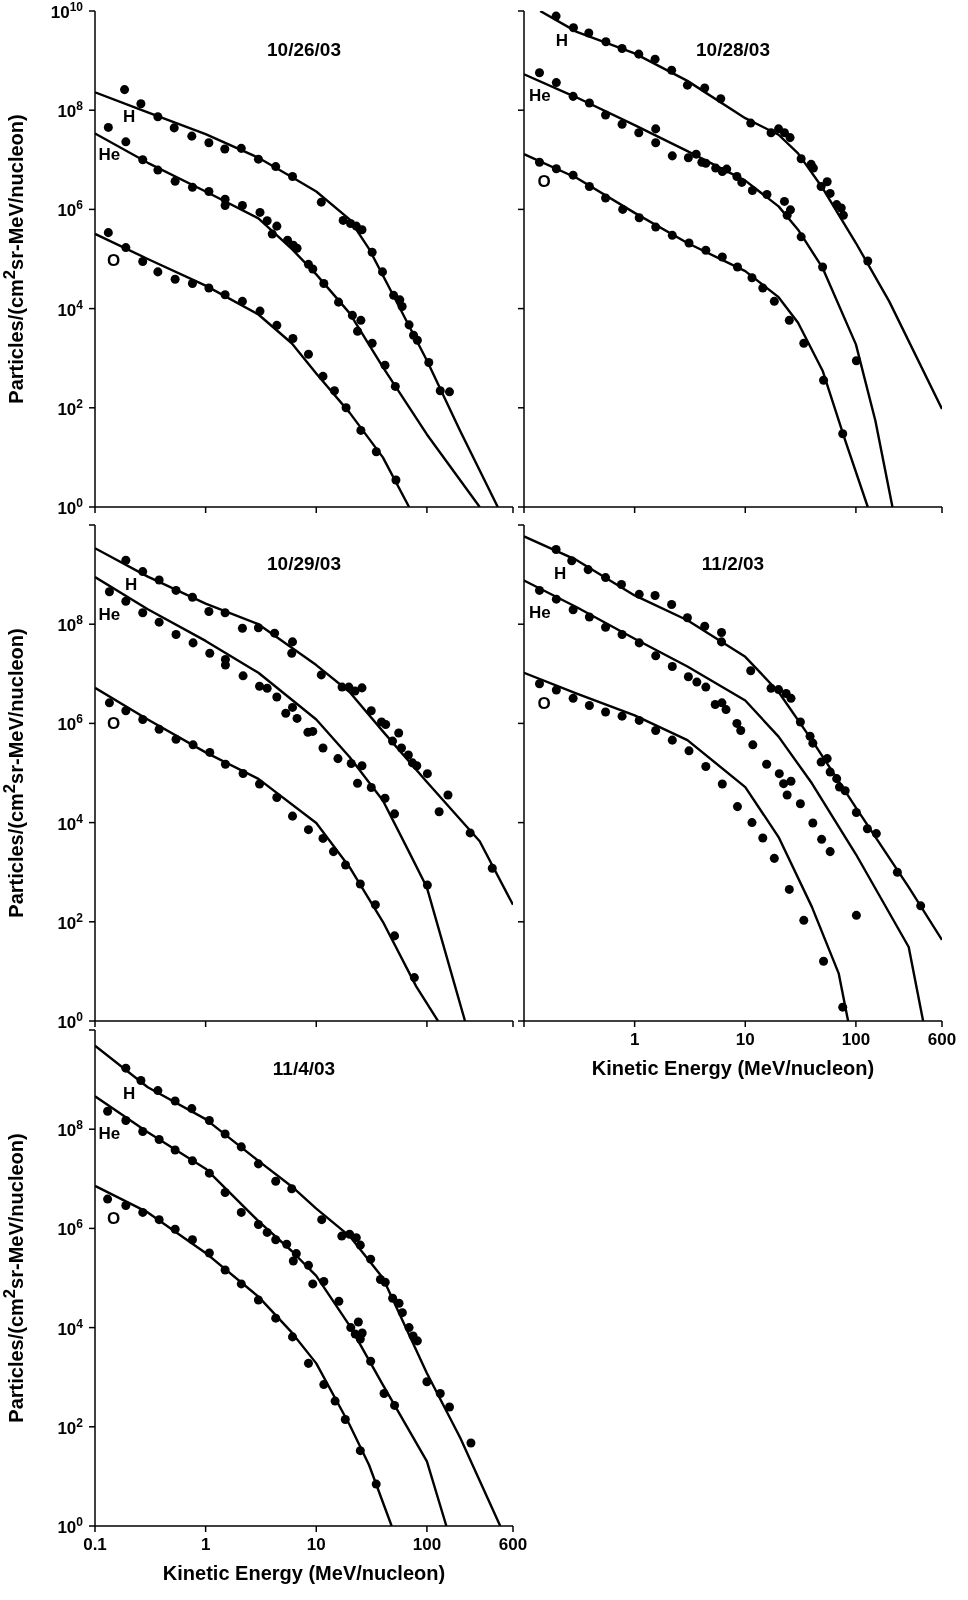  What do you see at coordinates (733, 49) in the screenshot?
I see `text: 10/28/03` at bounding box center [733, 49].